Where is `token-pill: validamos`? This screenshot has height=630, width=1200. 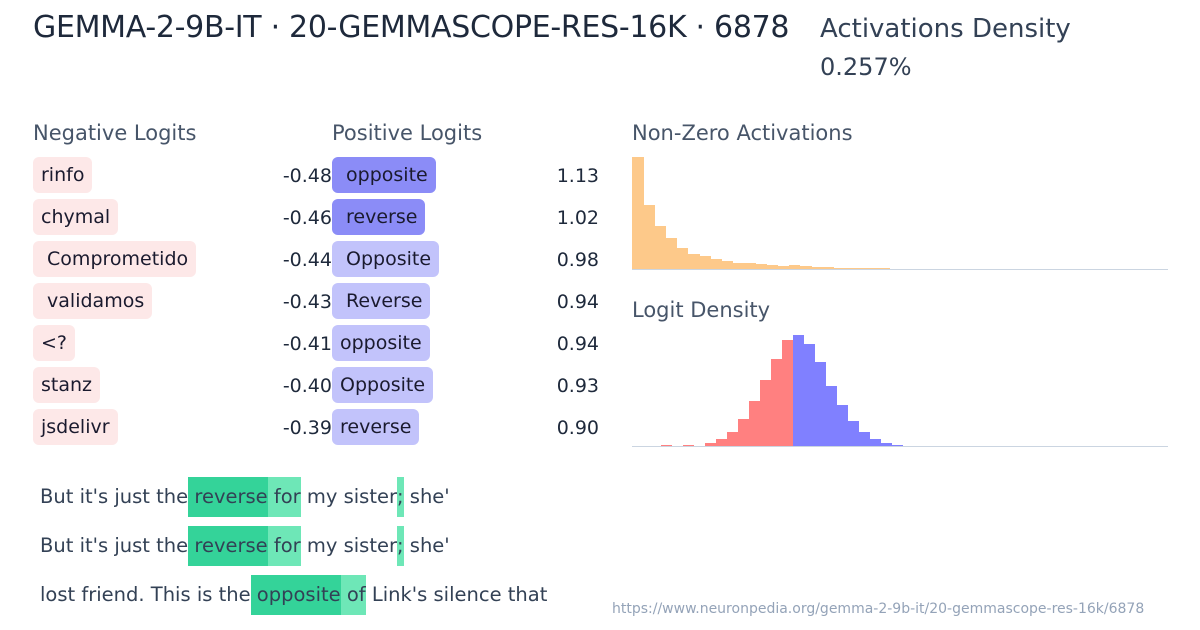
token-pill: validamos is located at coordinates (93, 301).